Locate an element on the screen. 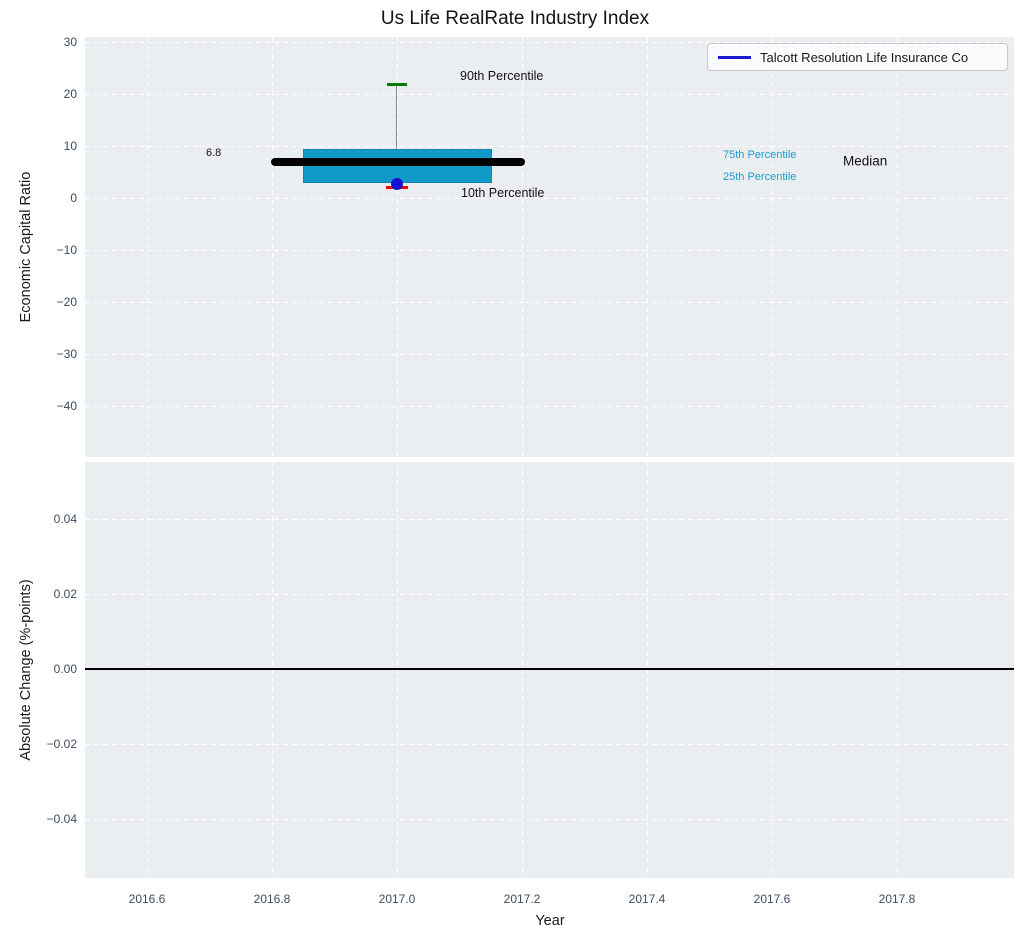  y-tick-label: −0.04 is located at coordinates (61, 819).